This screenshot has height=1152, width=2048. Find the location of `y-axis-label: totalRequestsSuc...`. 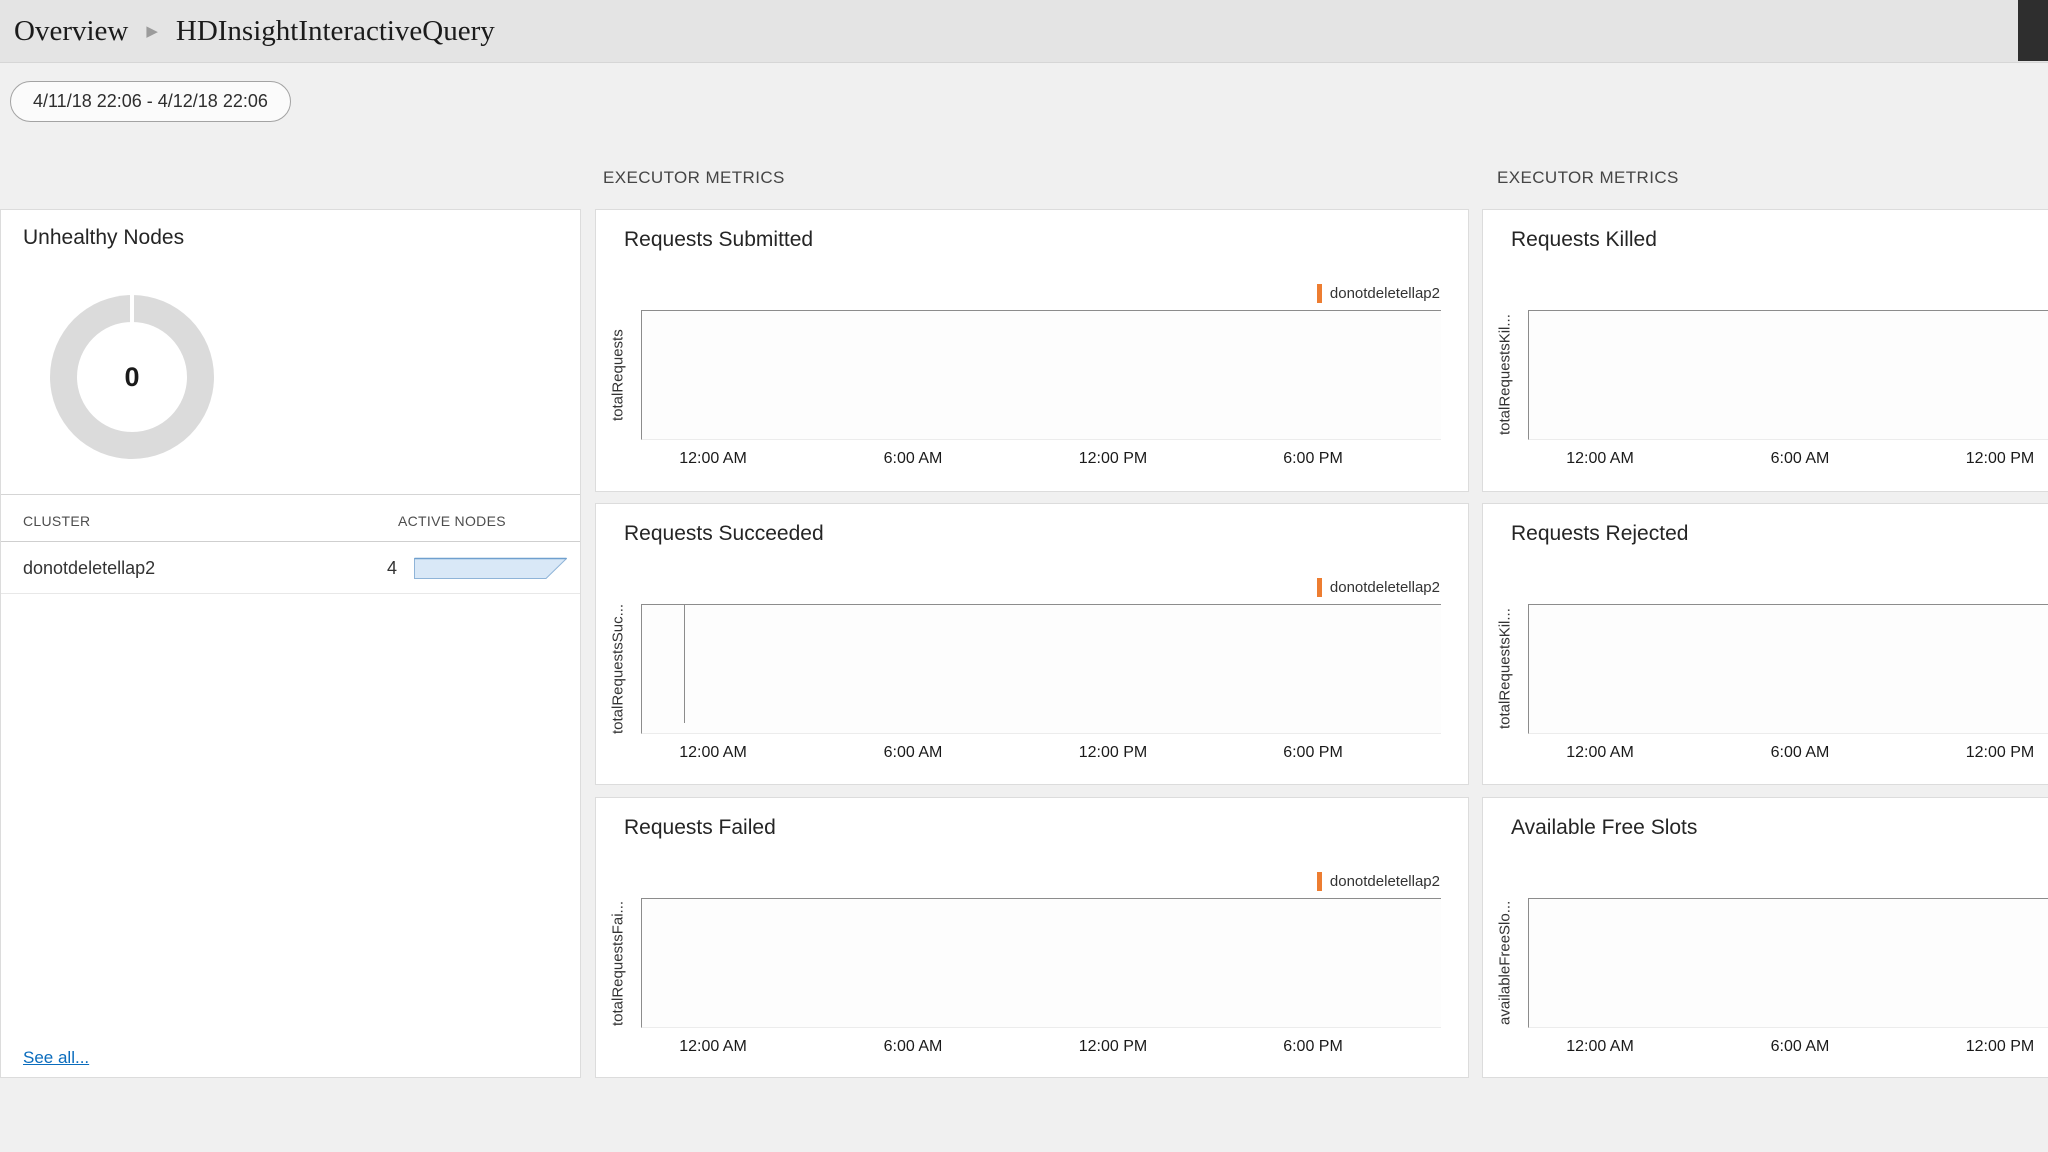

y-axis-label: totalRequestsSuc... is located at coordinates (618, 669).